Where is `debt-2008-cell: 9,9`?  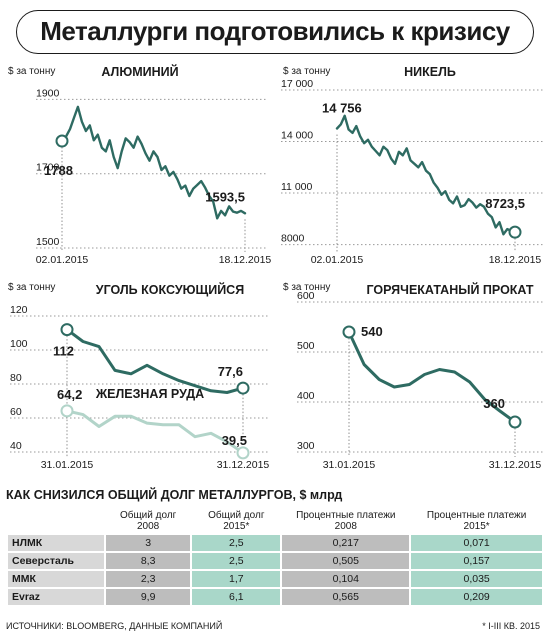
debt-2008-cell: 9,9 is located at coordinates (148, 597).